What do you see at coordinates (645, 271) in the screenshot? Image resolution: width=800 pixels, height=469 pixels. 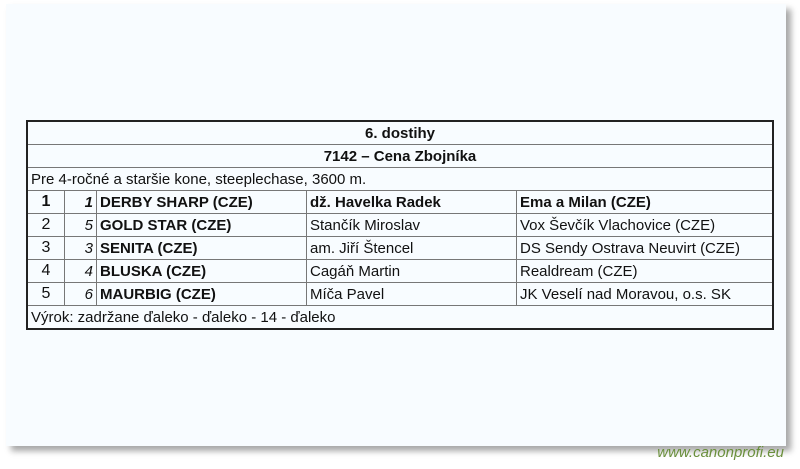 I see `cell-owner: Realdream (CZE)` at bounding box center [645, 271].